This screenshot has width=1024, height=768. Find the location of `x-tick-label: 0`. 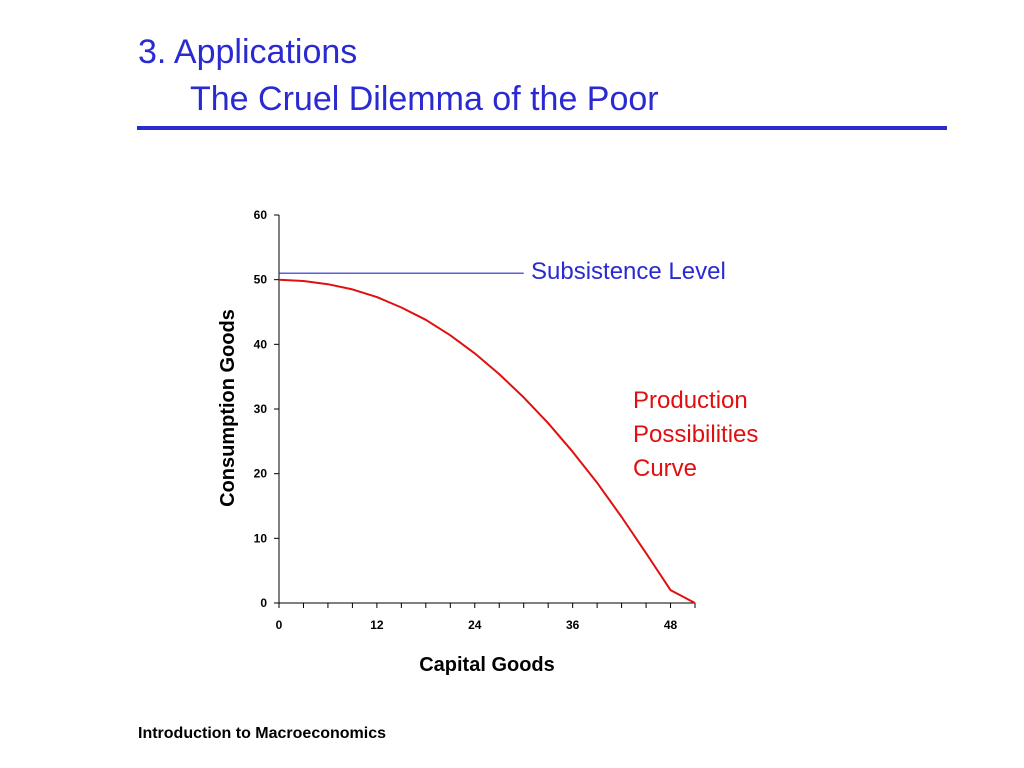

x-tick-label: 0 is located at coordinates (279, 625).